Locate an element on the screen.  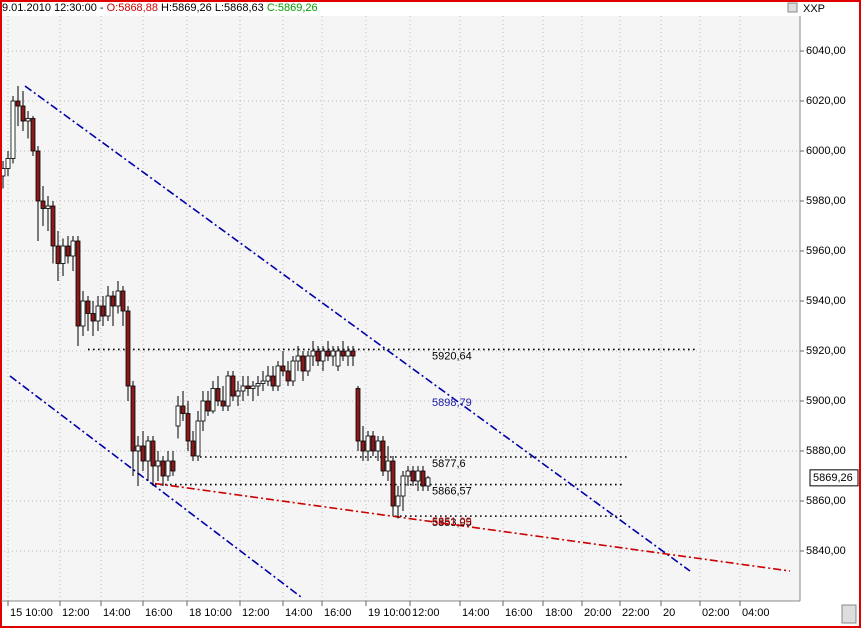
y-tick-label: 5900,00 is located at coordinates (826, 401).